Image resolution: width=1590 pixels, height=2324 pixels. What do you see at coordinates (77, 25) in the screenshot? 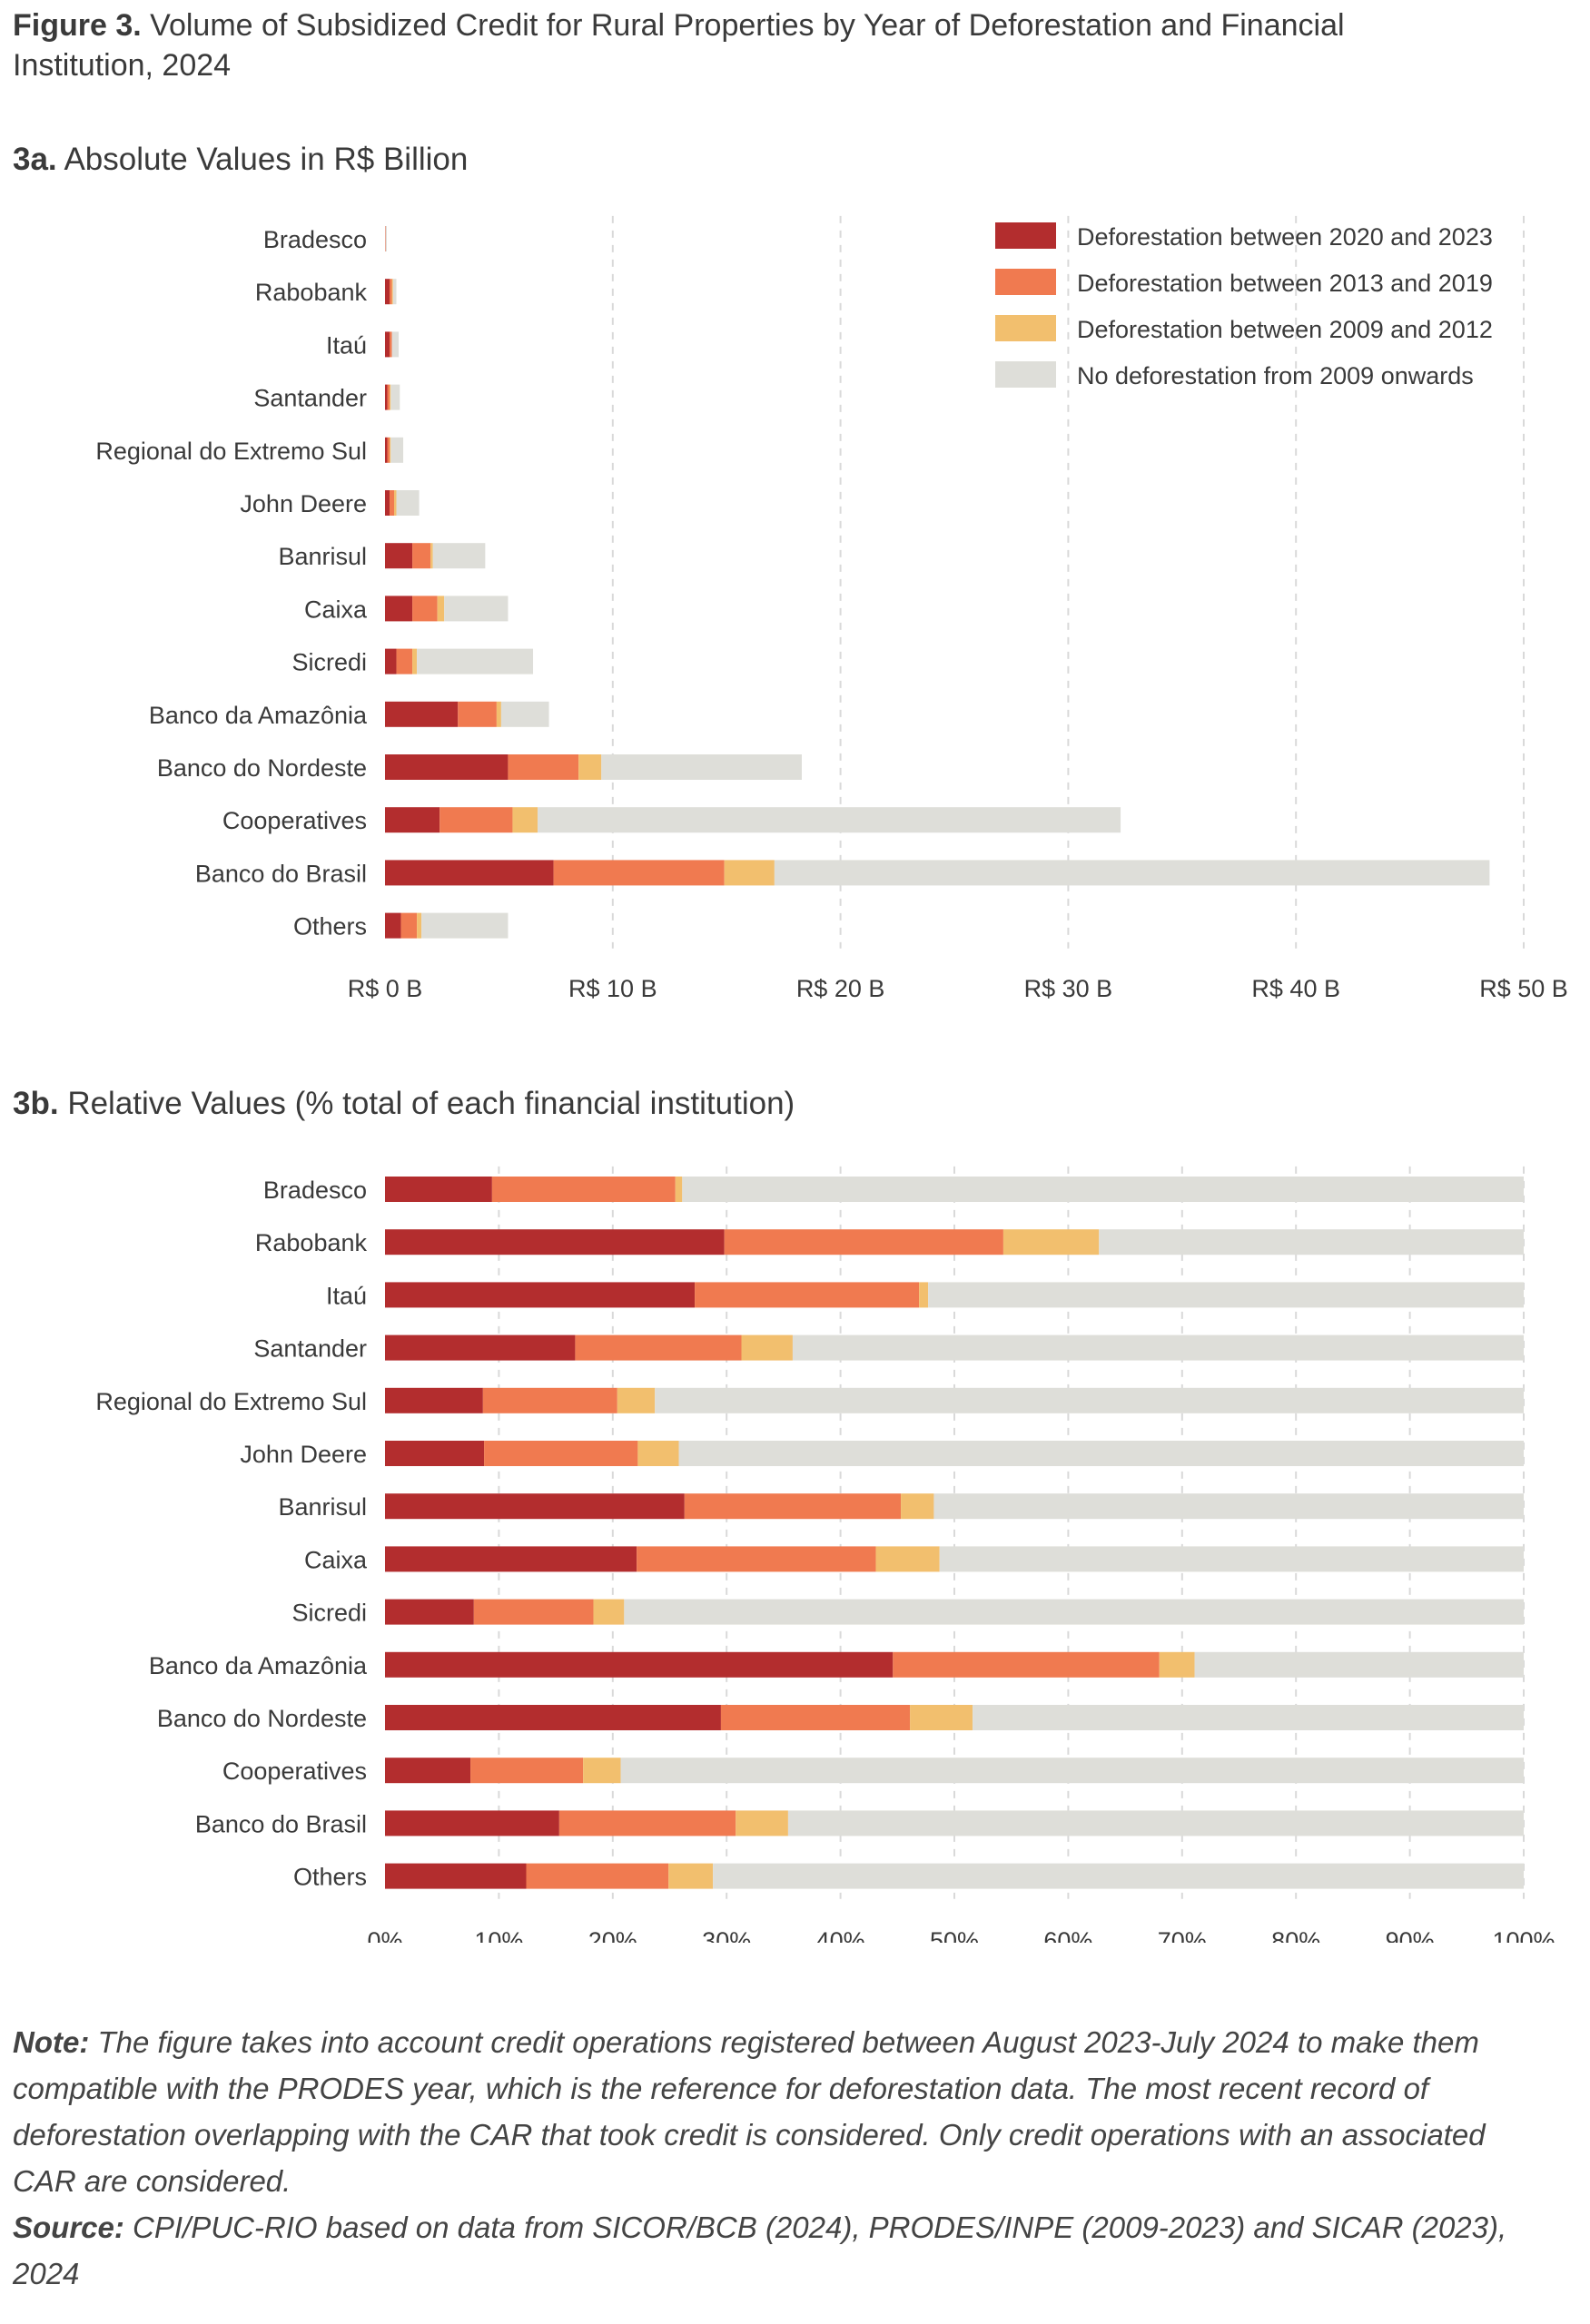
I see `figure-label: Figure 3.` at bounding box center [77, 25].